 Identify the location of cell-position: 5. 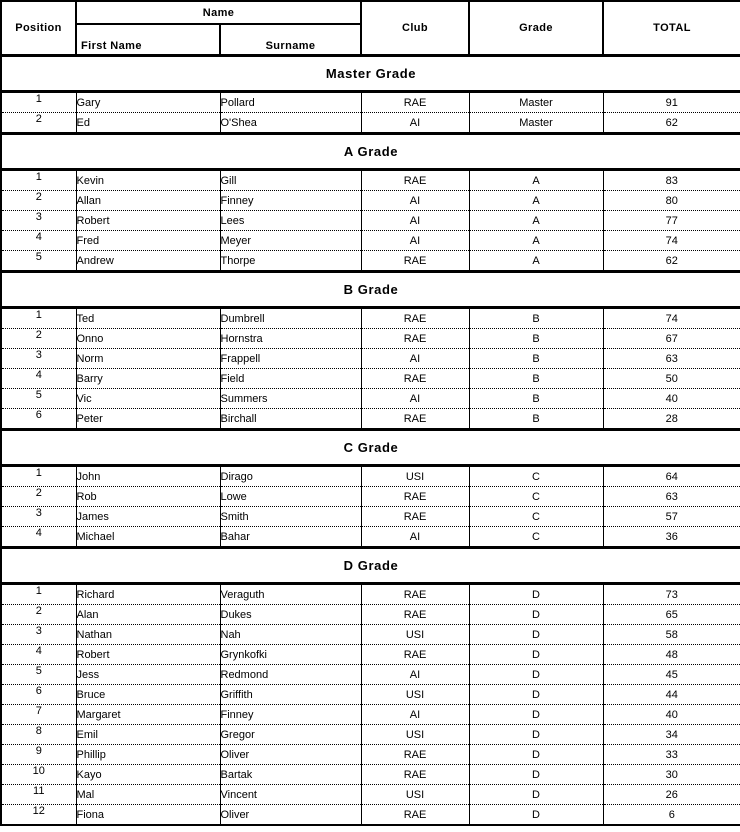
(38, 261).